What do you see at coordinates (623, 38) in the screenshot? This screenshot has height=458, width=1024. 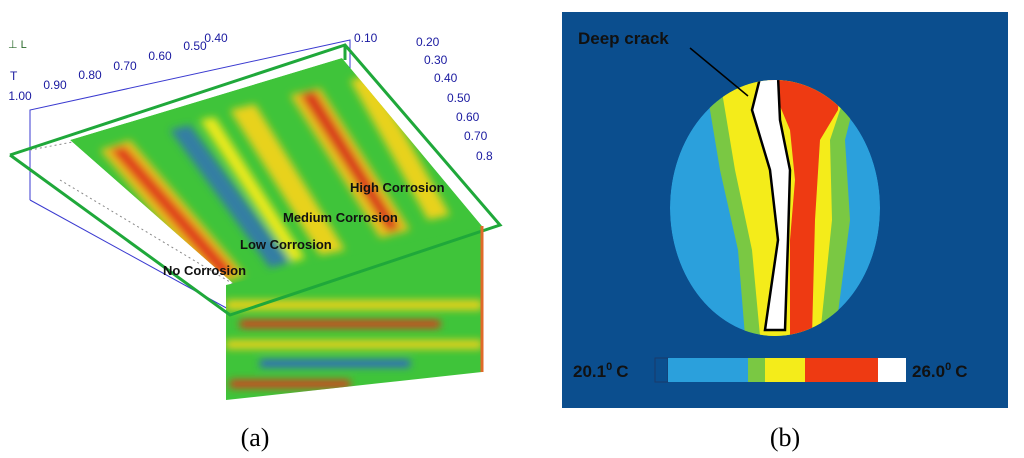 I see `callout-label: Deep crack` at bounding box center [623, 38].